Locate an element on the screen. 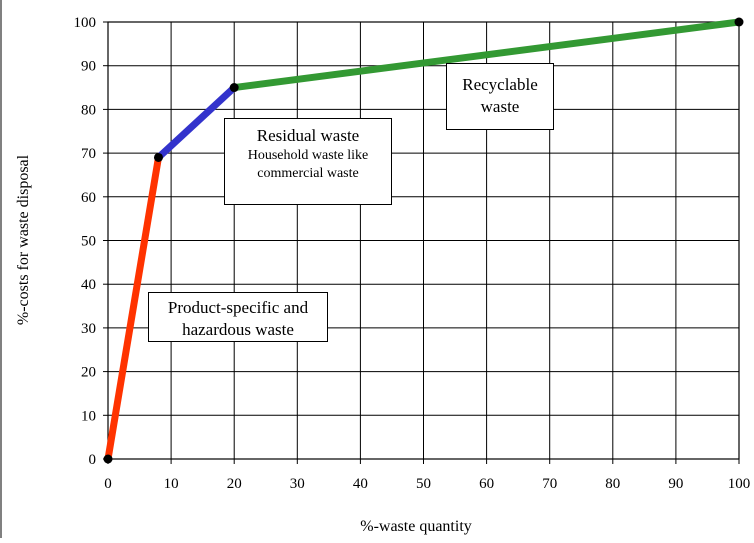 The image size is (754, 543). annotation-hazardous-line1: Product-specific and is located at coordinates (238, 307).